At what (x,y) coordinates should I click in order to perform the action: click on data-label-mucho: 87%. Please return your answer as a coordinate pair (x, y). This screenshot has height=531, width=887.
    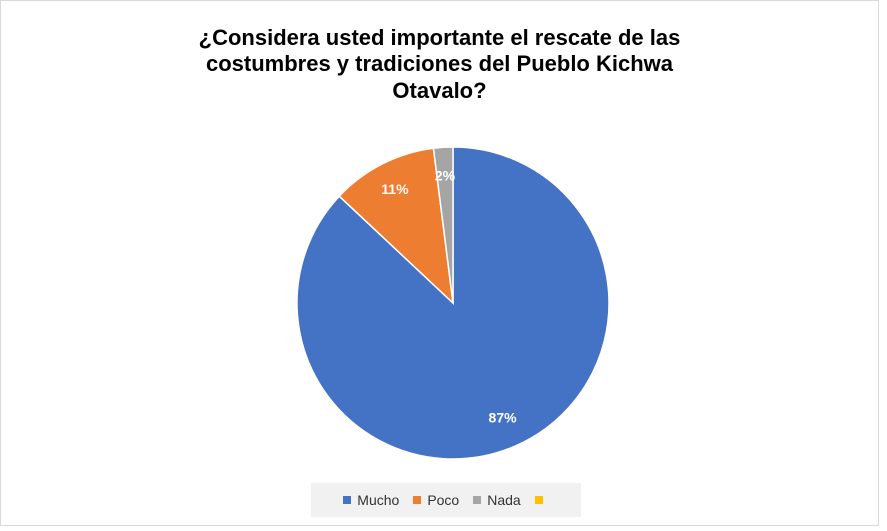
    Looking at the image, I should click on (503, 418).